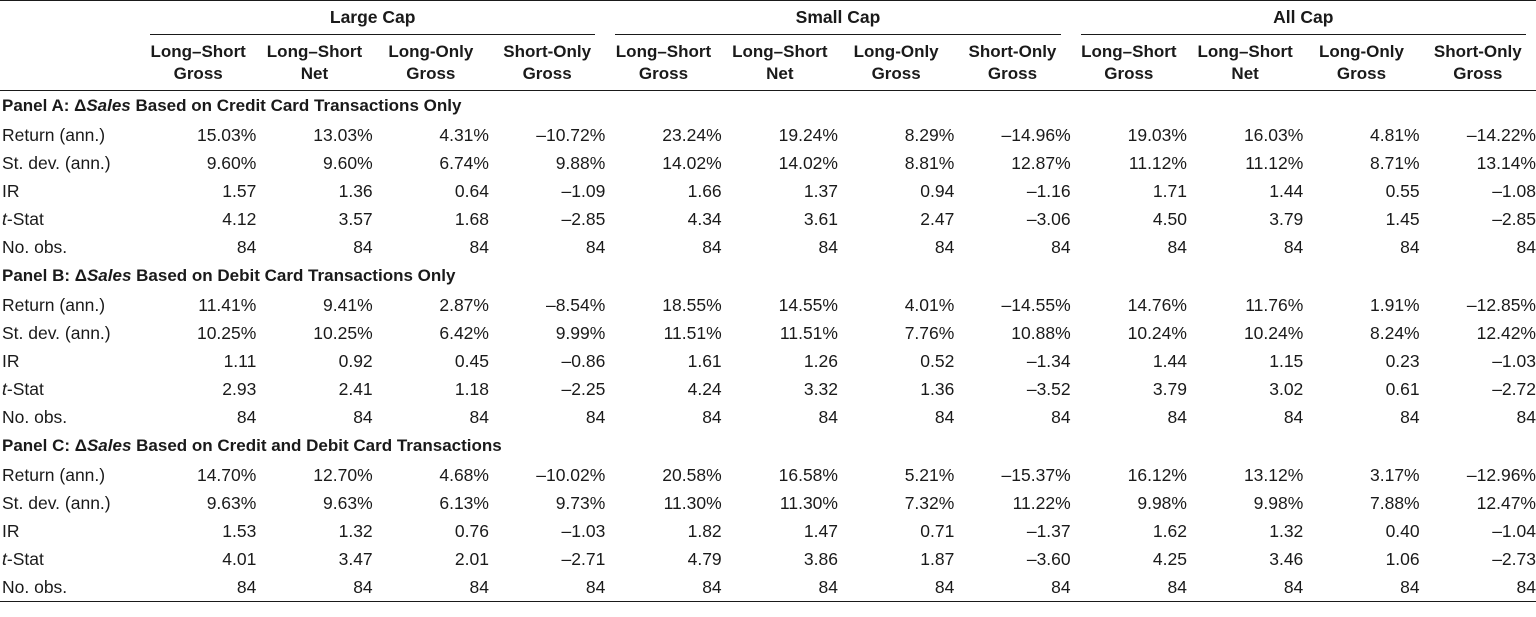 This screenshot has height=617, width=1536. I want to click on column-header-line1: Short-Only, so click(1012, 51).